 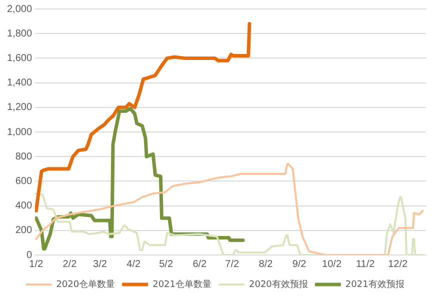 I want to click on y-tick-label: 1,200, so click(x=19, y=108).